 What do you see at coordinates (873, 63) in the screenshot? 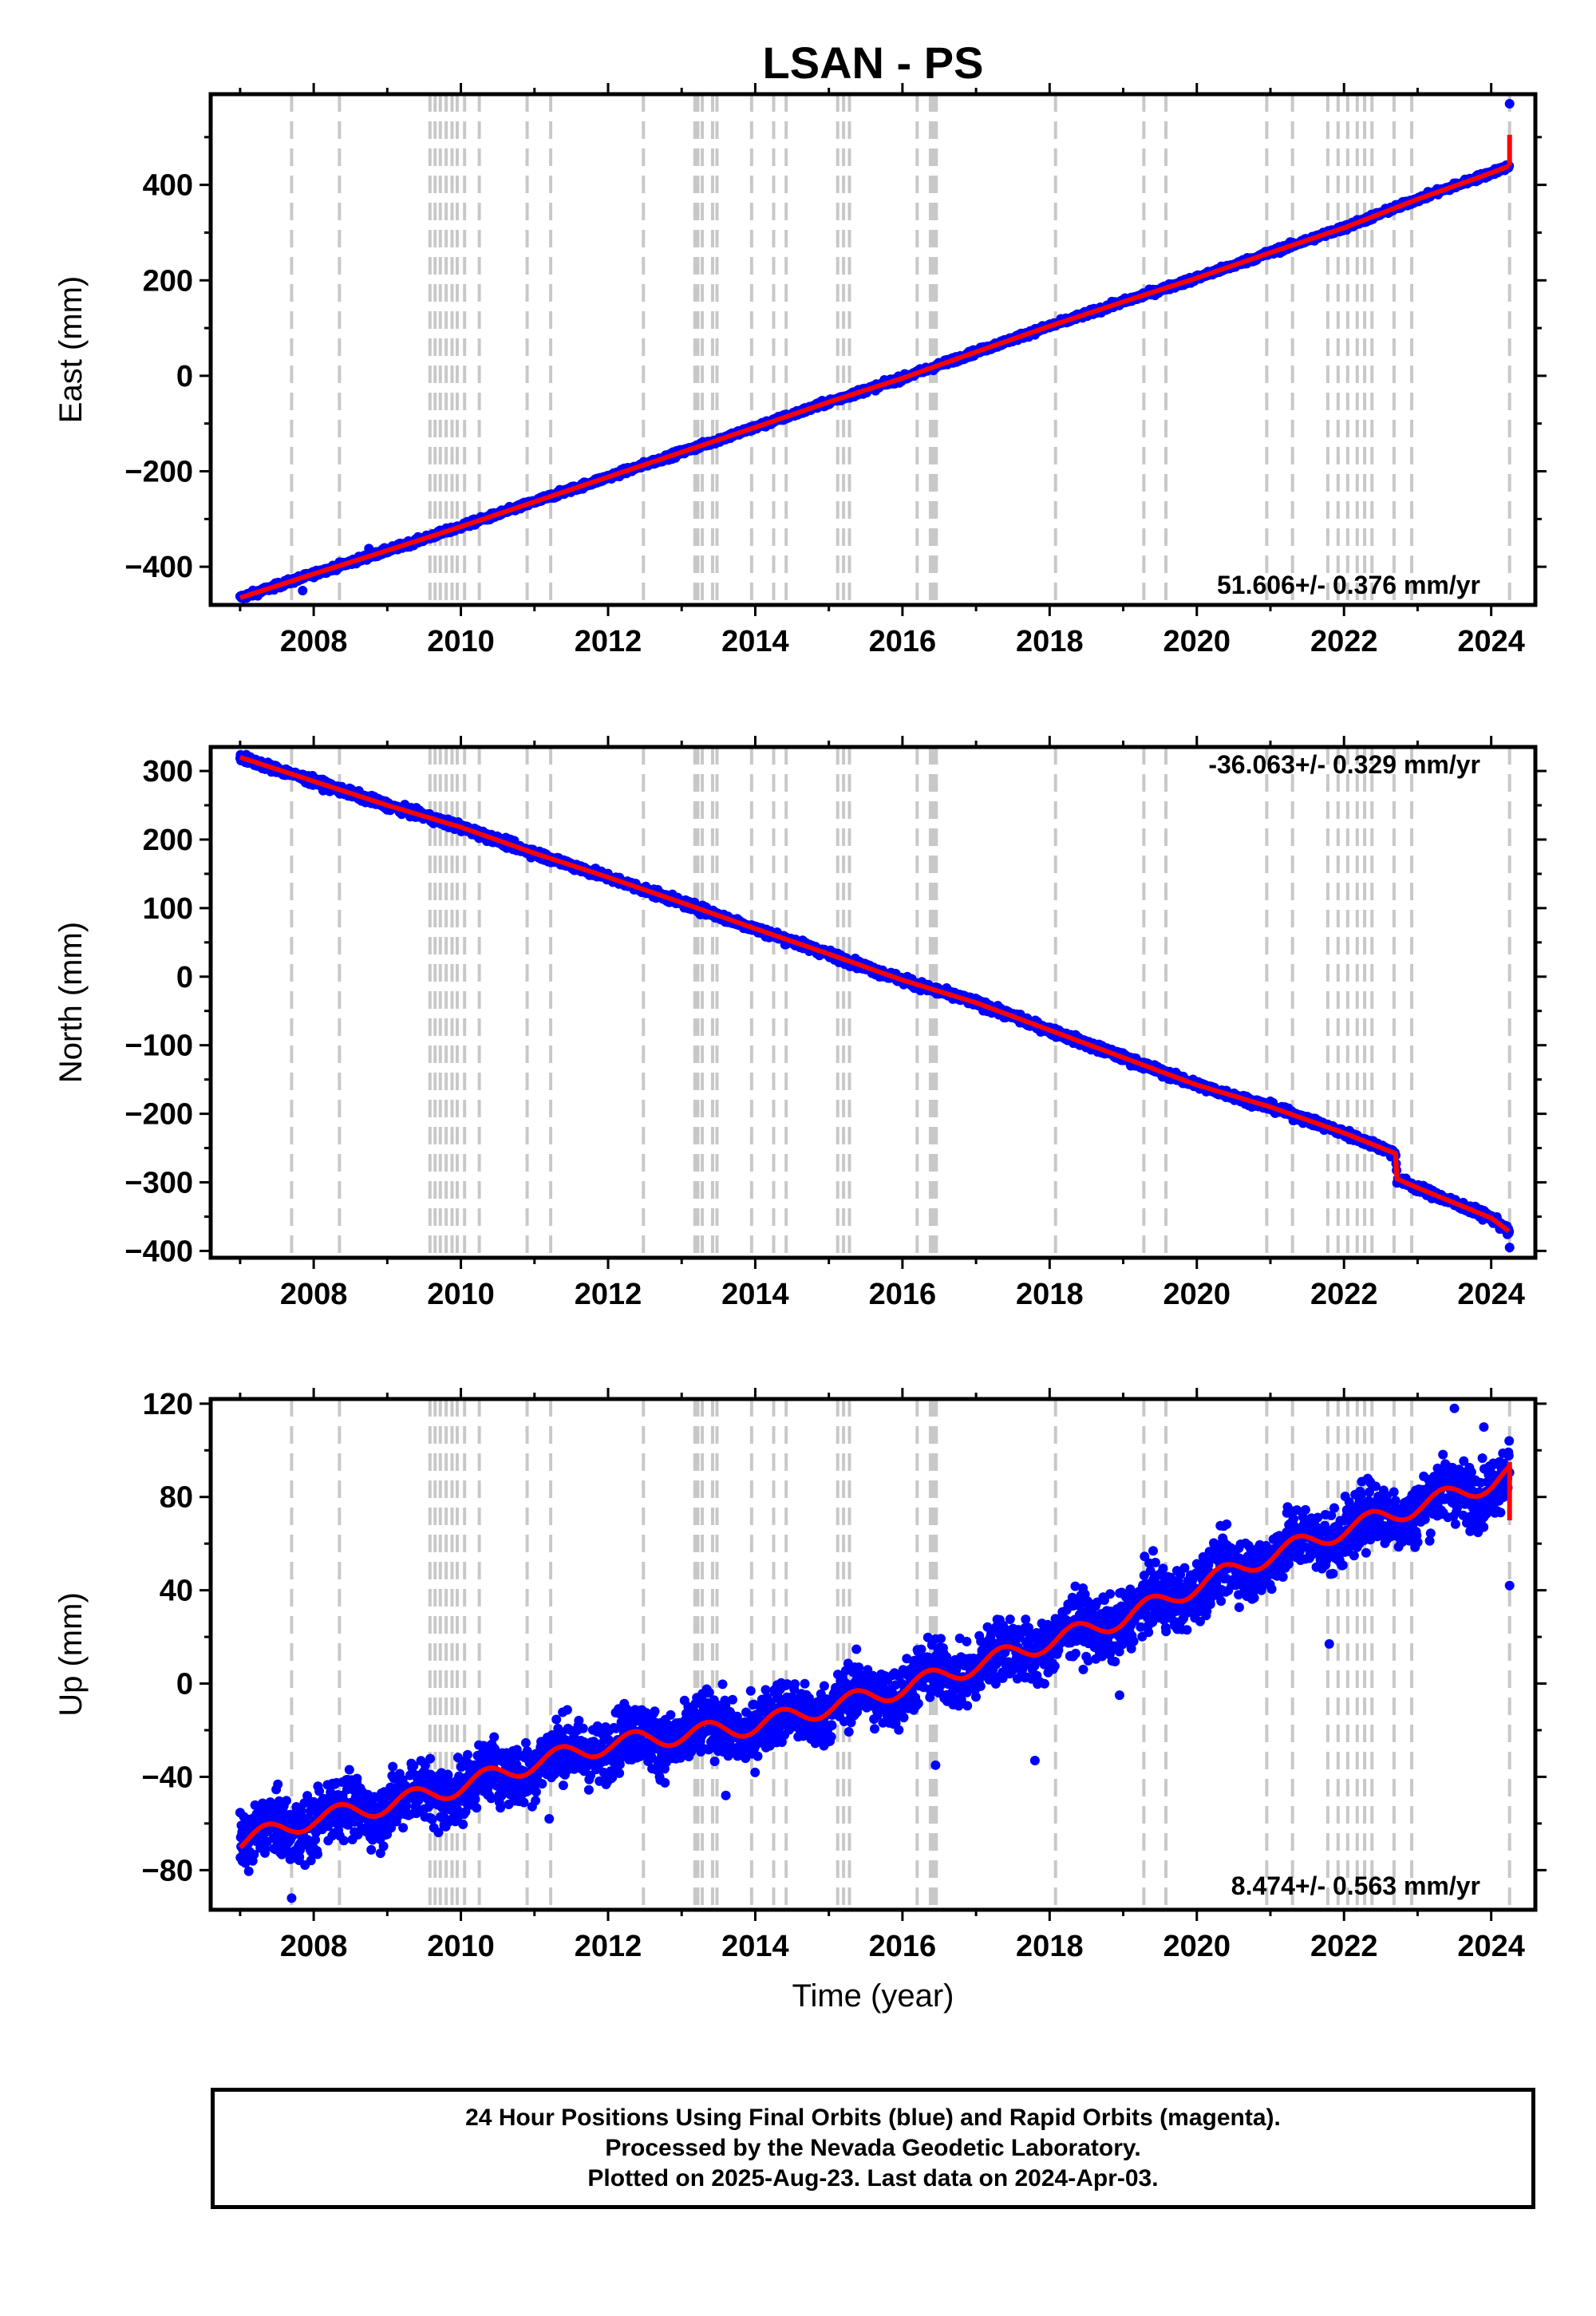
I see `chart-title: LSAN - PS` at bounding box center [873, 63].